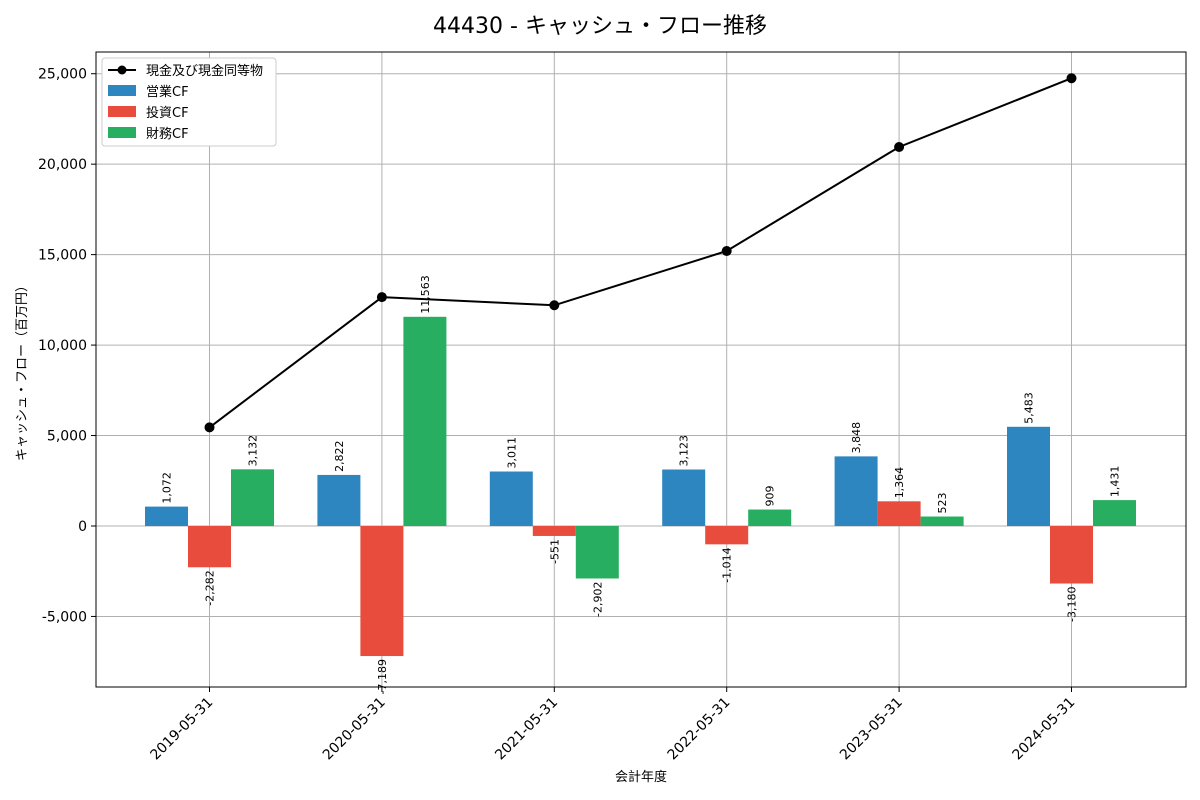 Image resolution: width=1200 pixels, height=800 pixels. I want to click on bar-value-label: 1,431, so click(1115, 482).